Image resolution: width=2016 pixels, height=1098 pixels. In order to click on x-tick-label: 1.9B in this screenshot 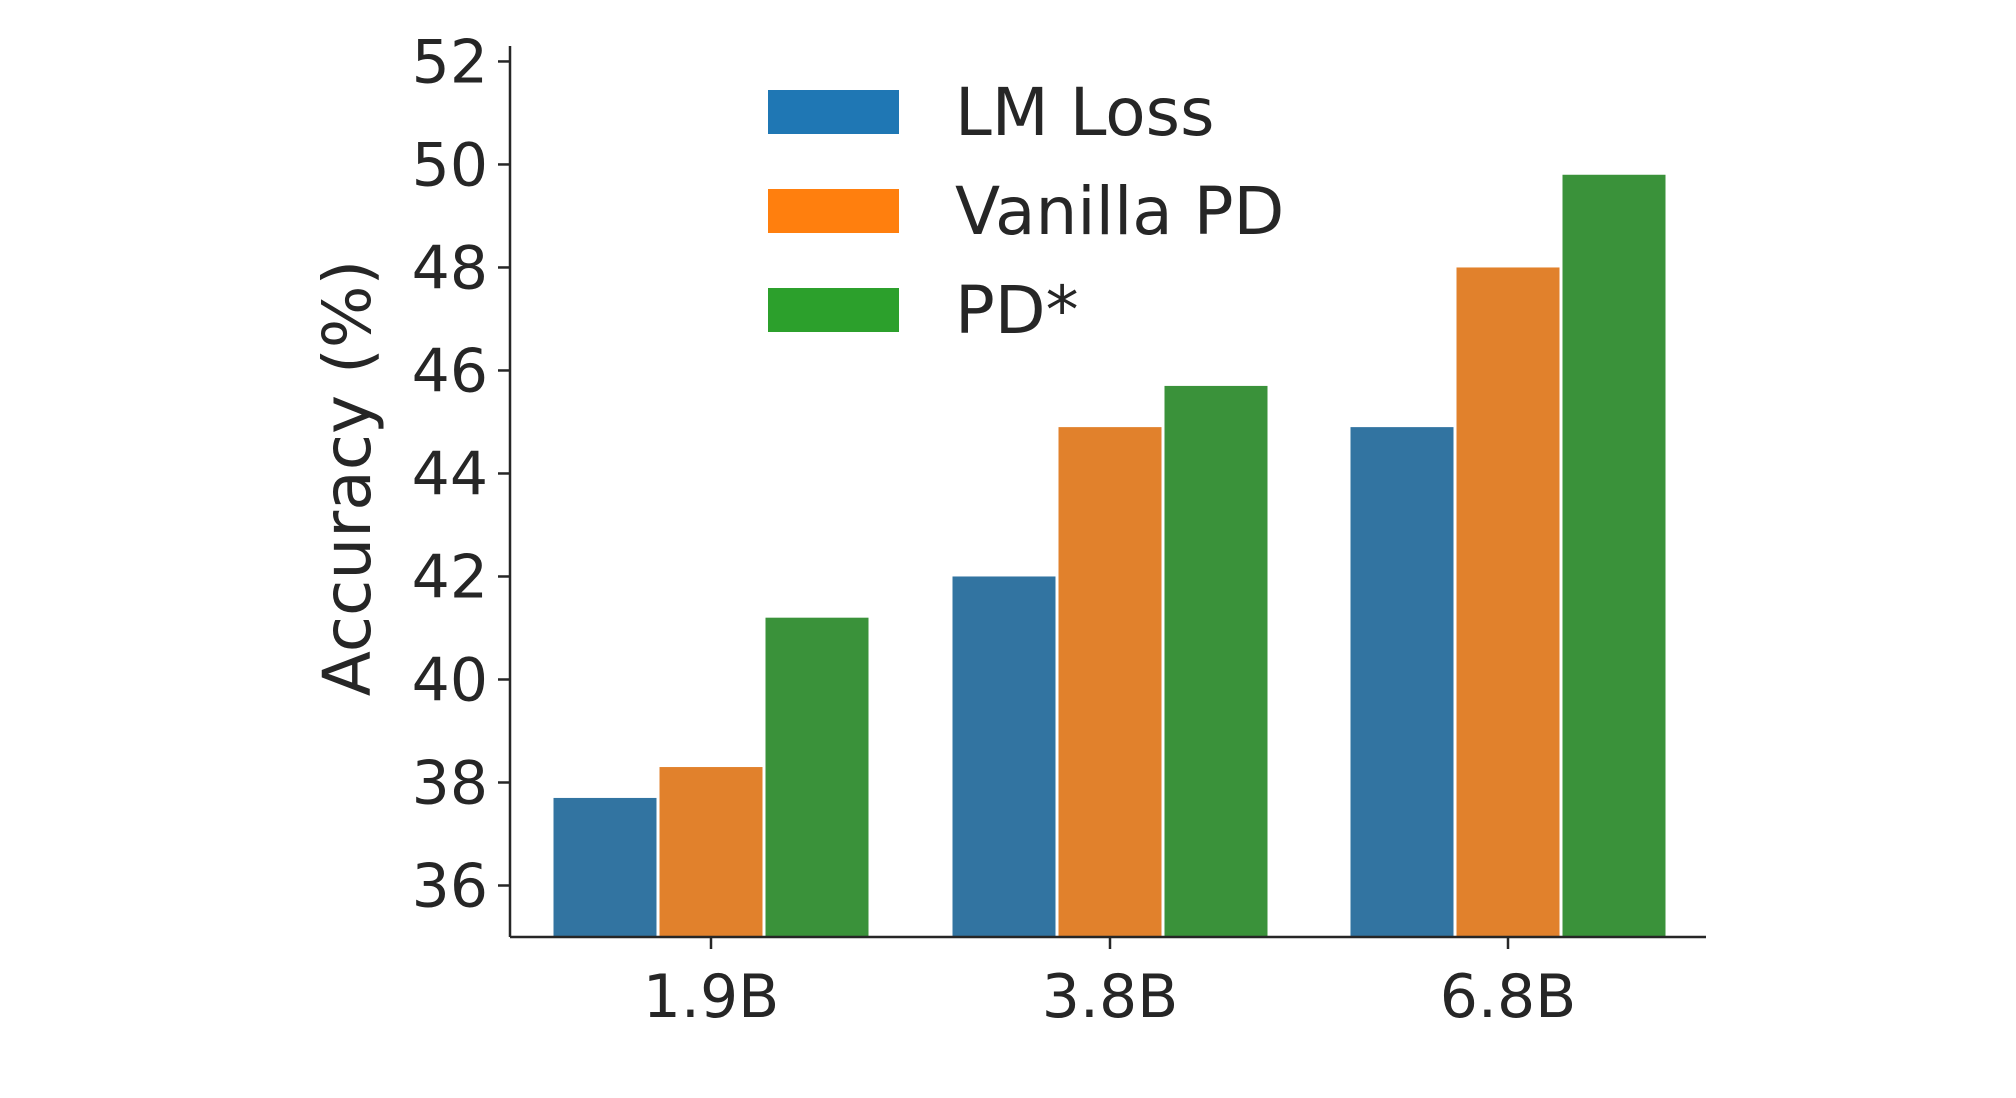, I will do `click(711, 997)`.